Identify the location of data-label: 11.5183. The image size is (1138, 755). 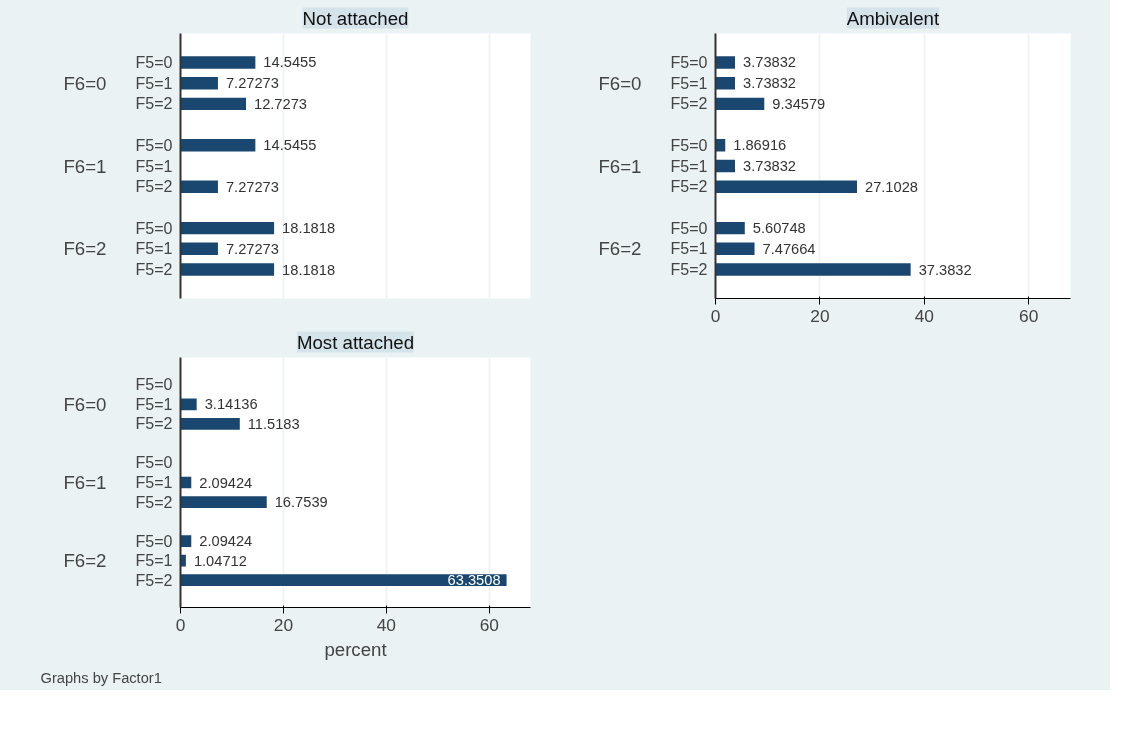
(273, 423).